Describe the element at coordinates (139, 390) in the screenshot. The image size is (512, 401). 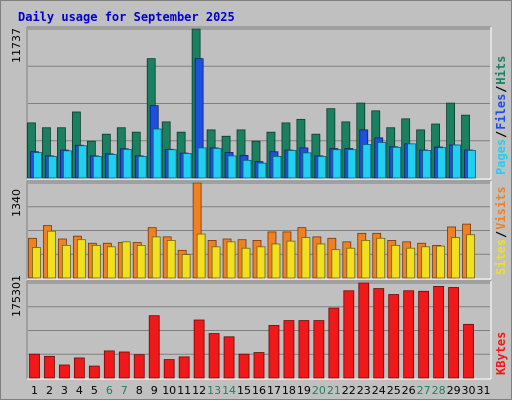
I see `x-tick-day-8: 8` at that location.